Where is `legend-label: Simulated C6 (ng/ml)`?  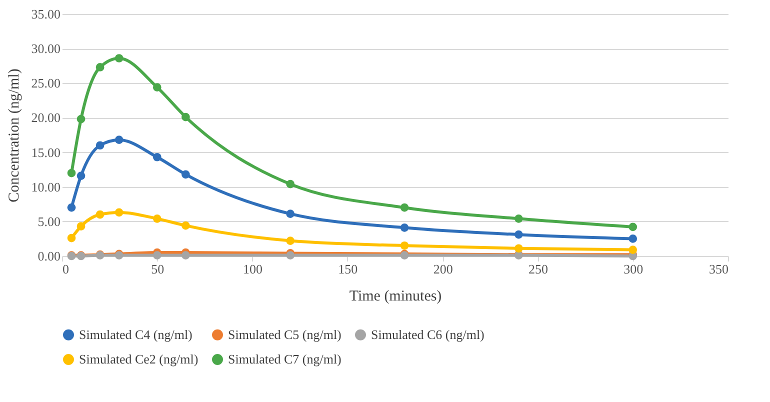
legend-label: Simulated C6 (ng/ml) is located at coordinates (427, 334).